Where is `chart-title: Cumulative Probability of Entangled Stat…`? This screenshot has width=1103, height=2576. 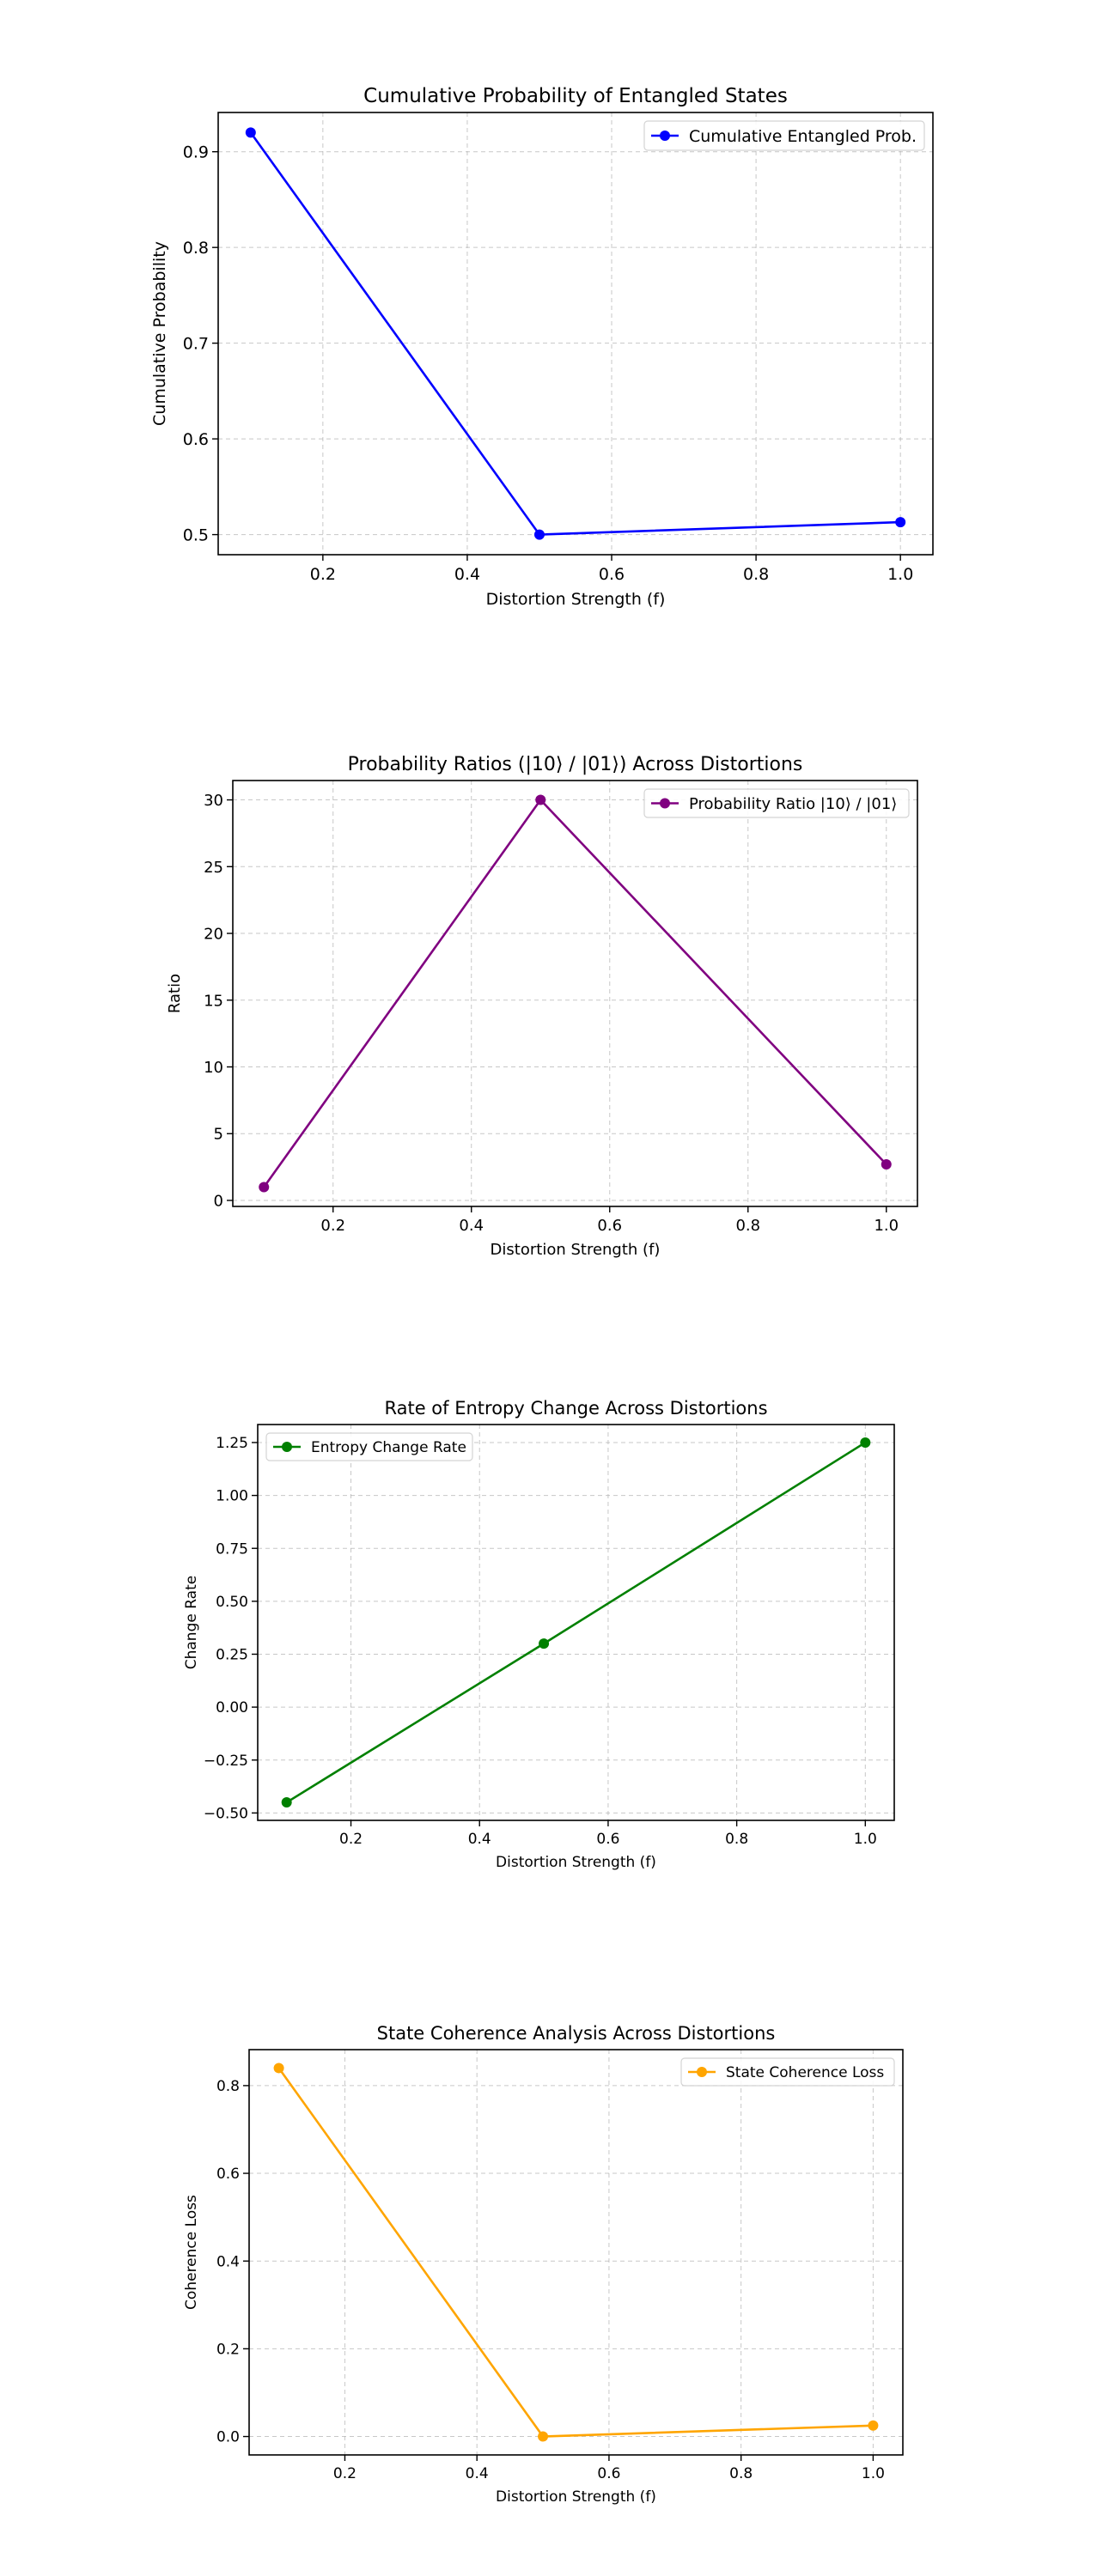 chart-title: Cumulative Probability of Entangled Stat… is located at coordinates (575, 96).